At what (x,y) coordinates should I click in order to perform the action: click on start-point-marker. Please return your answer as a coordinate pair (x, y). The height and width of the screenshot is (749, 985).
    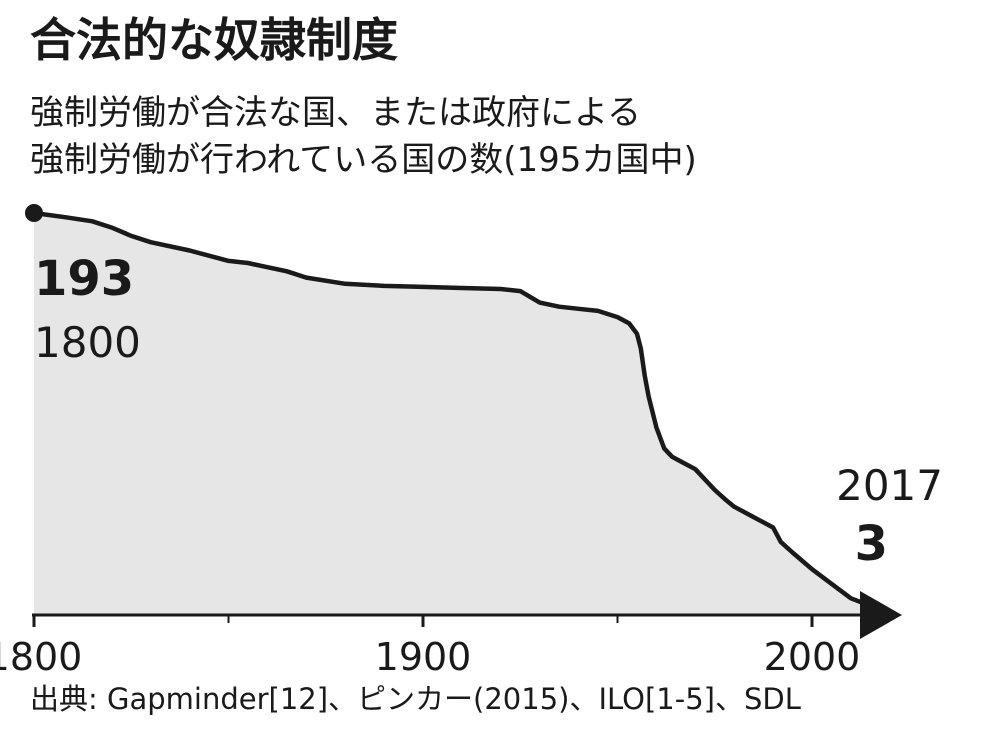
    Looking at the image, I should click on (34, 213).